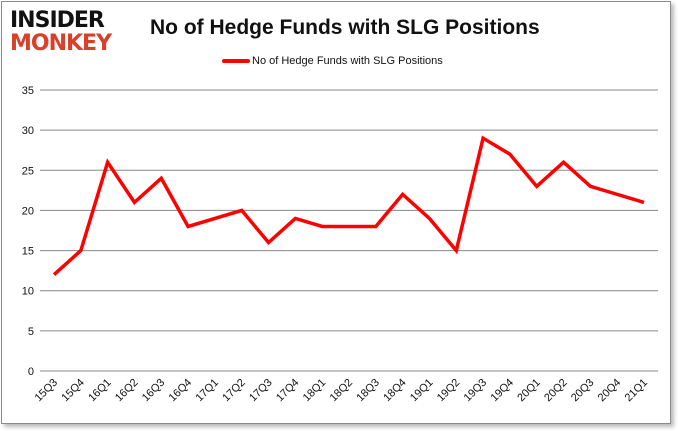 The height and width of the screenshot is (431, 678). I want to click on x-tick-label: 16Q1, so click(100, 391).